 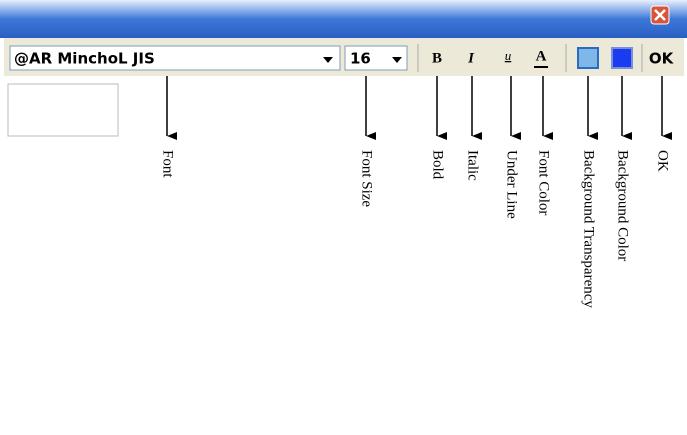 What do you see at coordinates (168, 164) in the screenshot?
I see `annotation: Font` at bounding box center [168, 164].